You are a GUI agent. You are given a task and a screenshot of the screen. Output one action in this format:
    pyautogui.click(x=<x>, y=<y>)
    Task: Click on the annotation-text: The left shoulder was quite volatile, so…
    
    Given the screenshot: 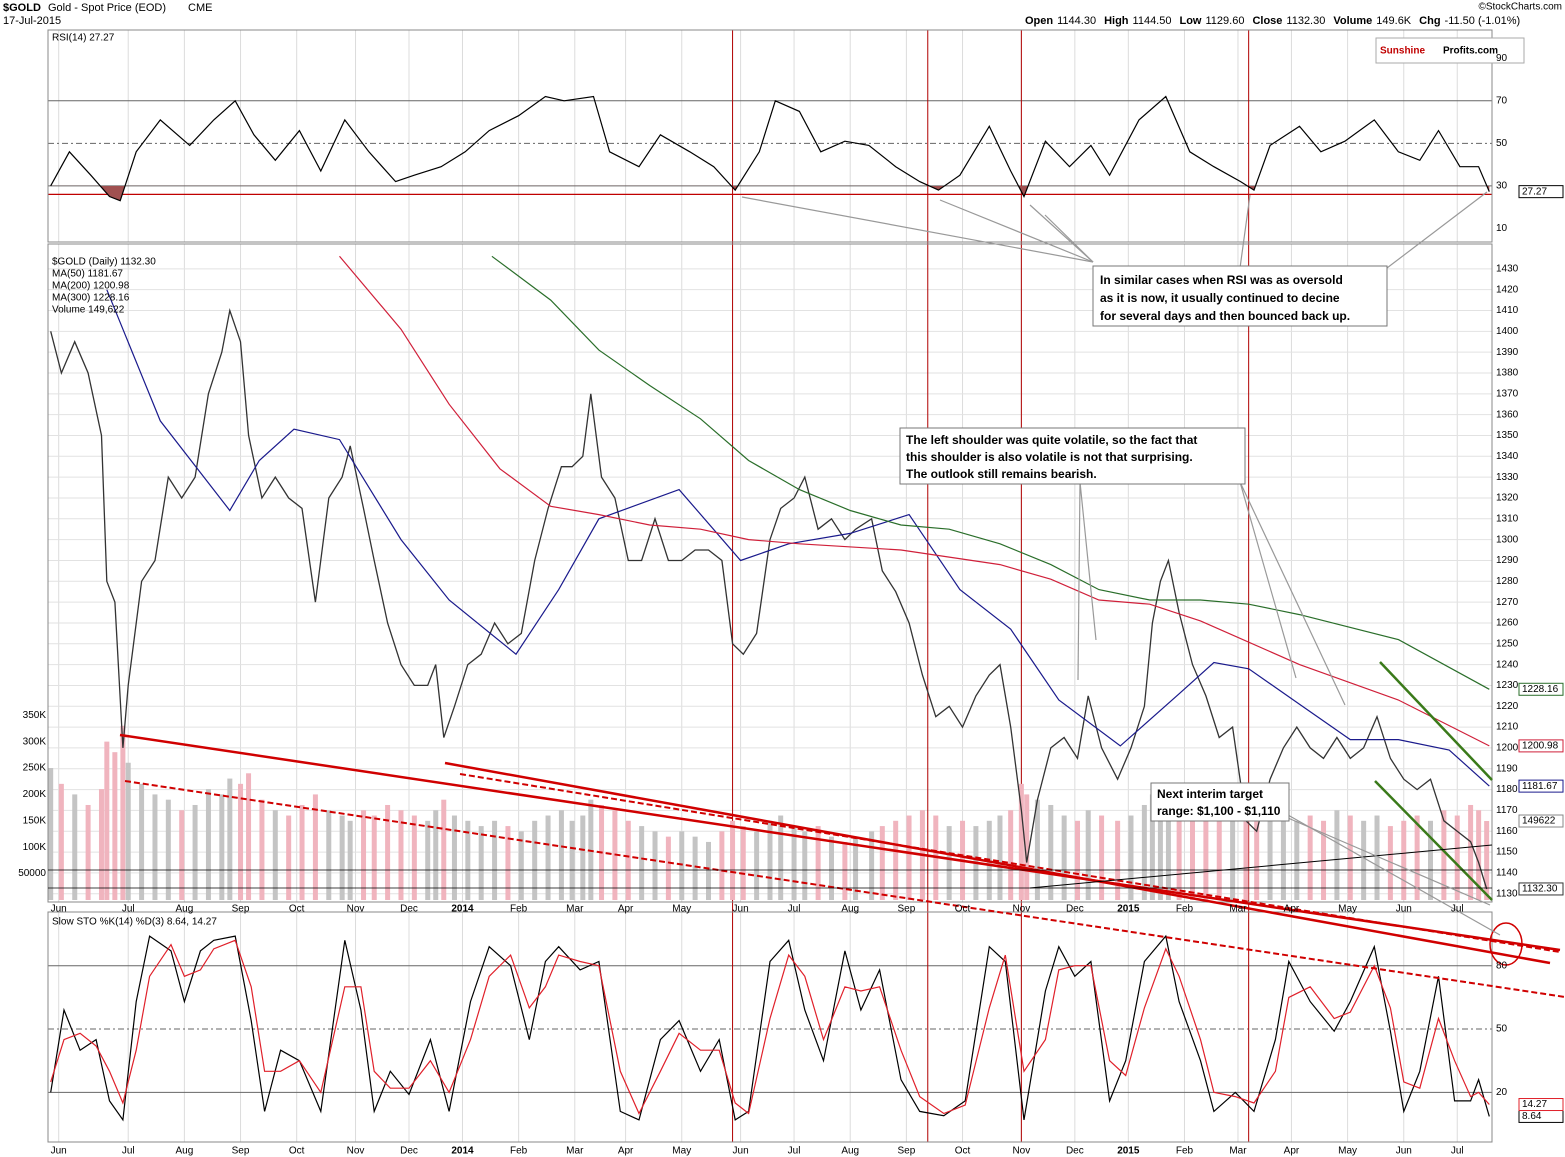 What is the action you would take?
    pyautogui.click(x=1051, y=440)
    